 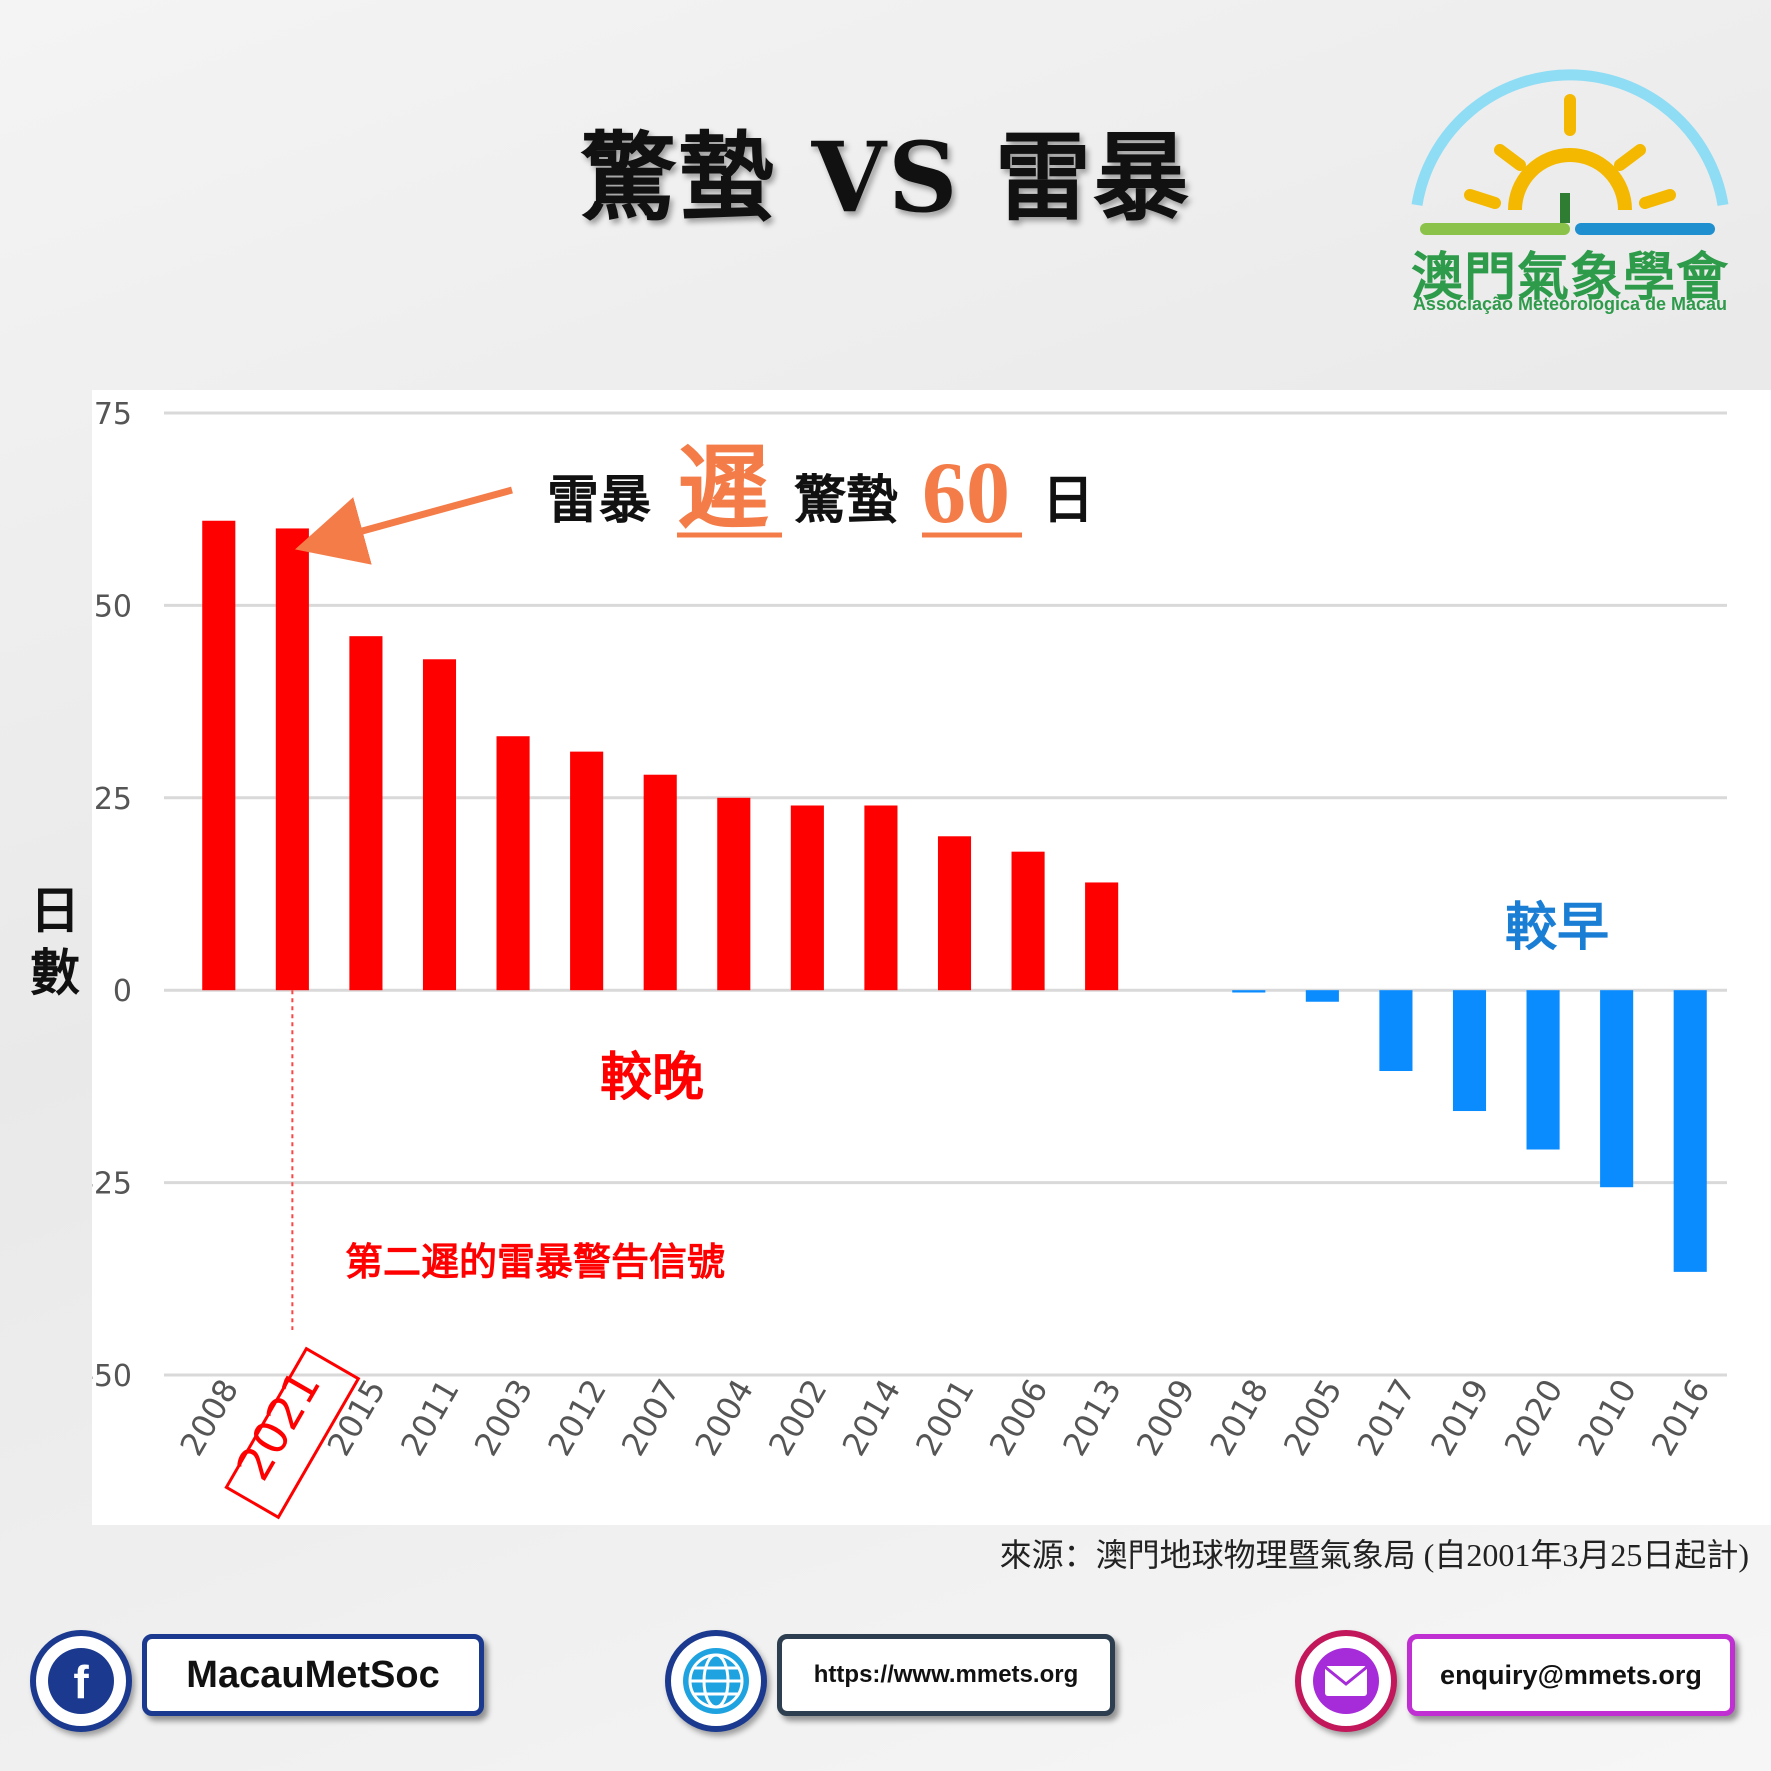 What do you see at coordinates (1249, 991) in the screenshot?
I see `bar-2018` at bounding box center [1249, 991].